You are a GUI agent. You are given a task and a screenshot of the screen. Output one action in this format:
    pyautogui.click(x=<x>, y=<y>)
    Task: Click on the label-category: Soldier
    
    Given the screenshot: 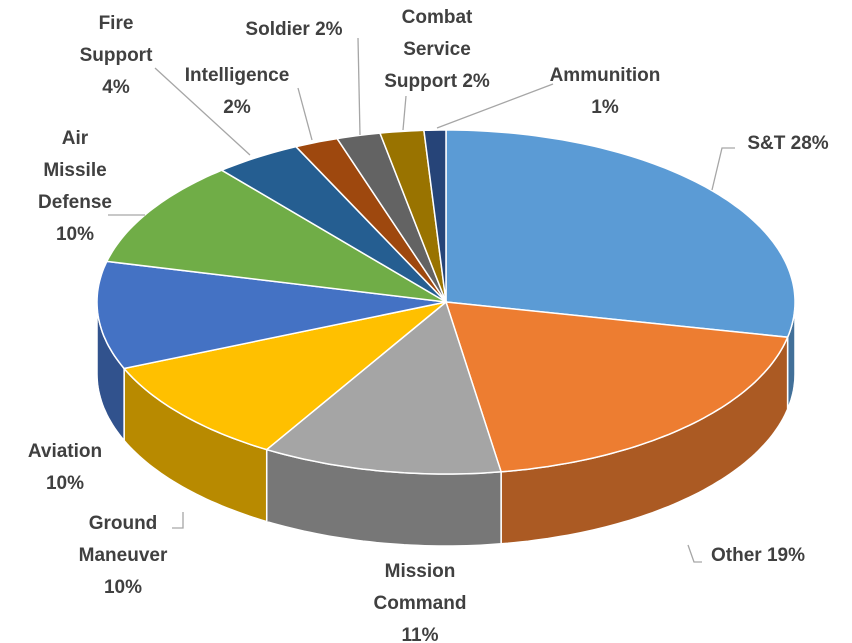 What is the action you would take?
    pyautogui.click(x=277, y=29)
    